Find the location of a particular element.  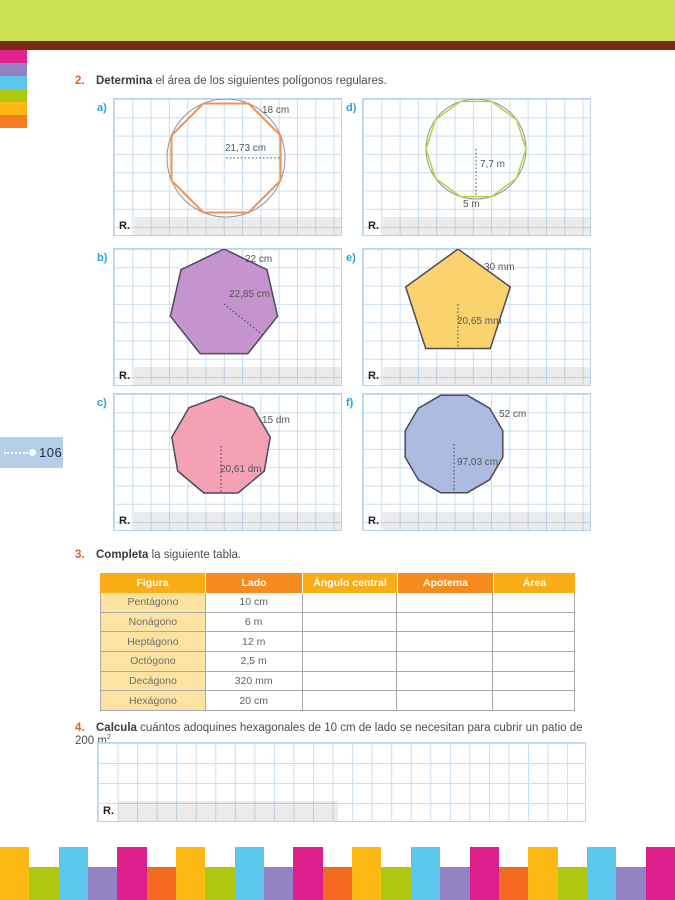

table-row: Heptágono 12 m is located at coordinates (337, 642).